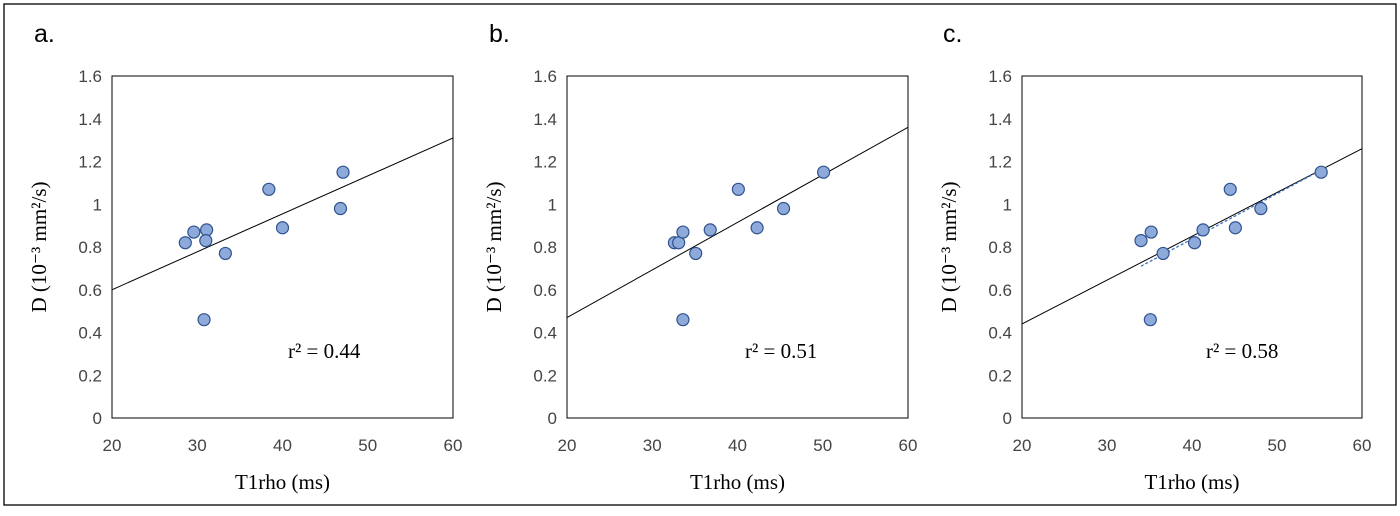  Describe the element at coordinates (1242, 351) in the screenshot. I see `r-squared-annotation: r² = 0.58` at that location.